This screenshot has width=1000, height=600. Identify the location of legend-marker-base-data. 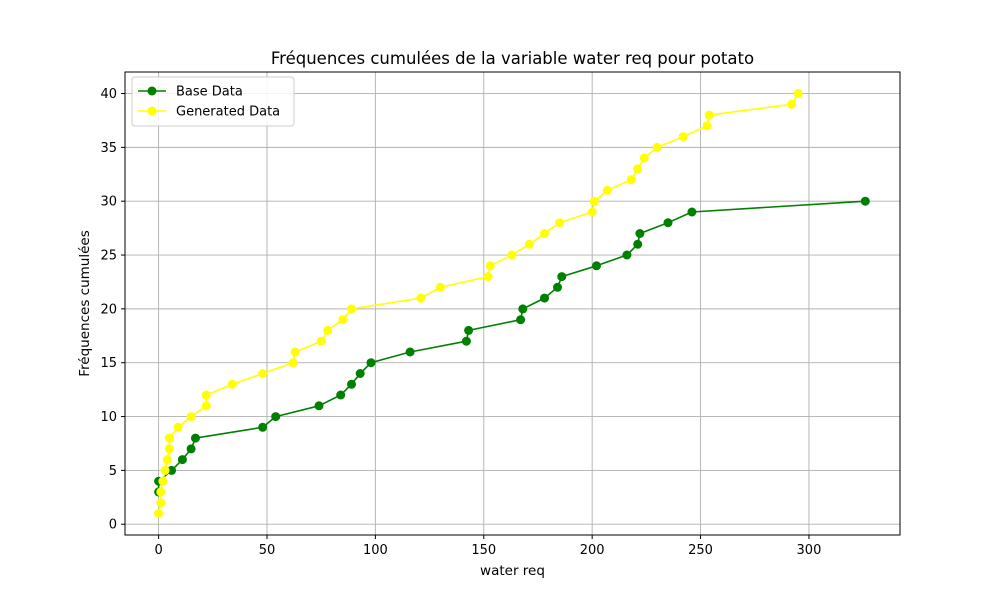
(152, 91).